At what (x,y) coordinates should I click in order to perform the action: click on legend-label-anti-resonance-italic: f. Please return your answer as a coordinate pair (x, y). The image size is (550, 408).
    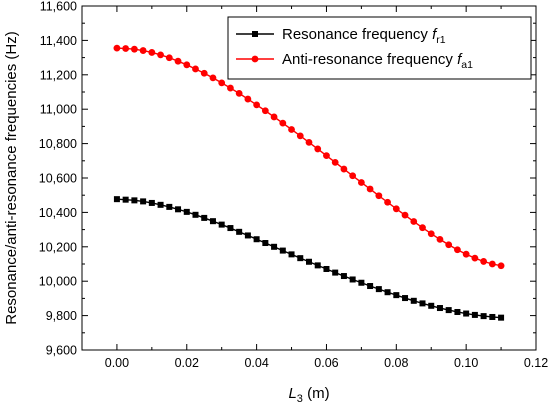
    Looking at the image, I should click on (460, 59).